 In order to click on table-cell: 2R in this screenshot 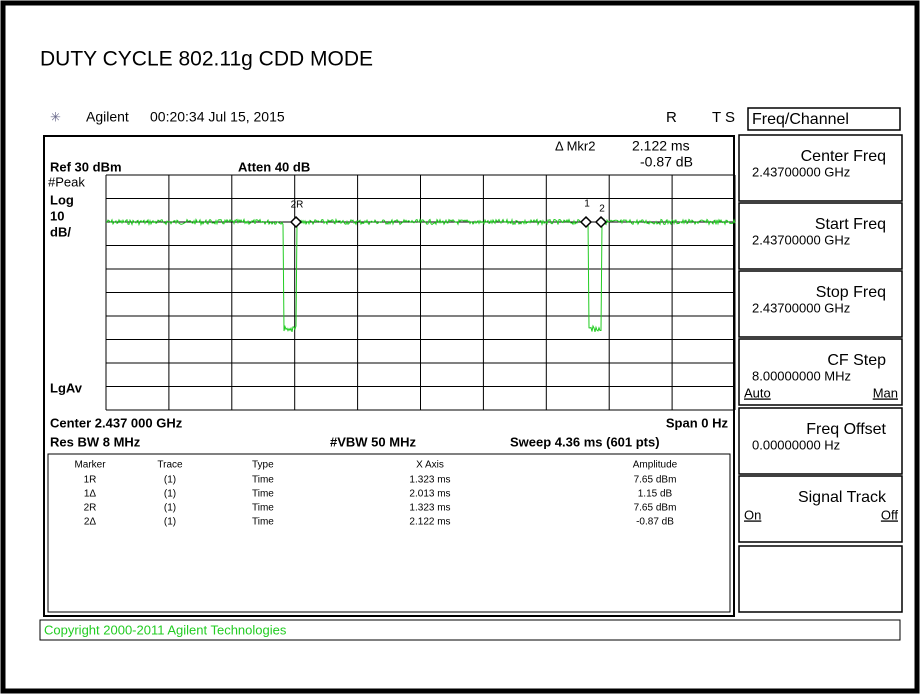, I will do `click(90, 508)`.